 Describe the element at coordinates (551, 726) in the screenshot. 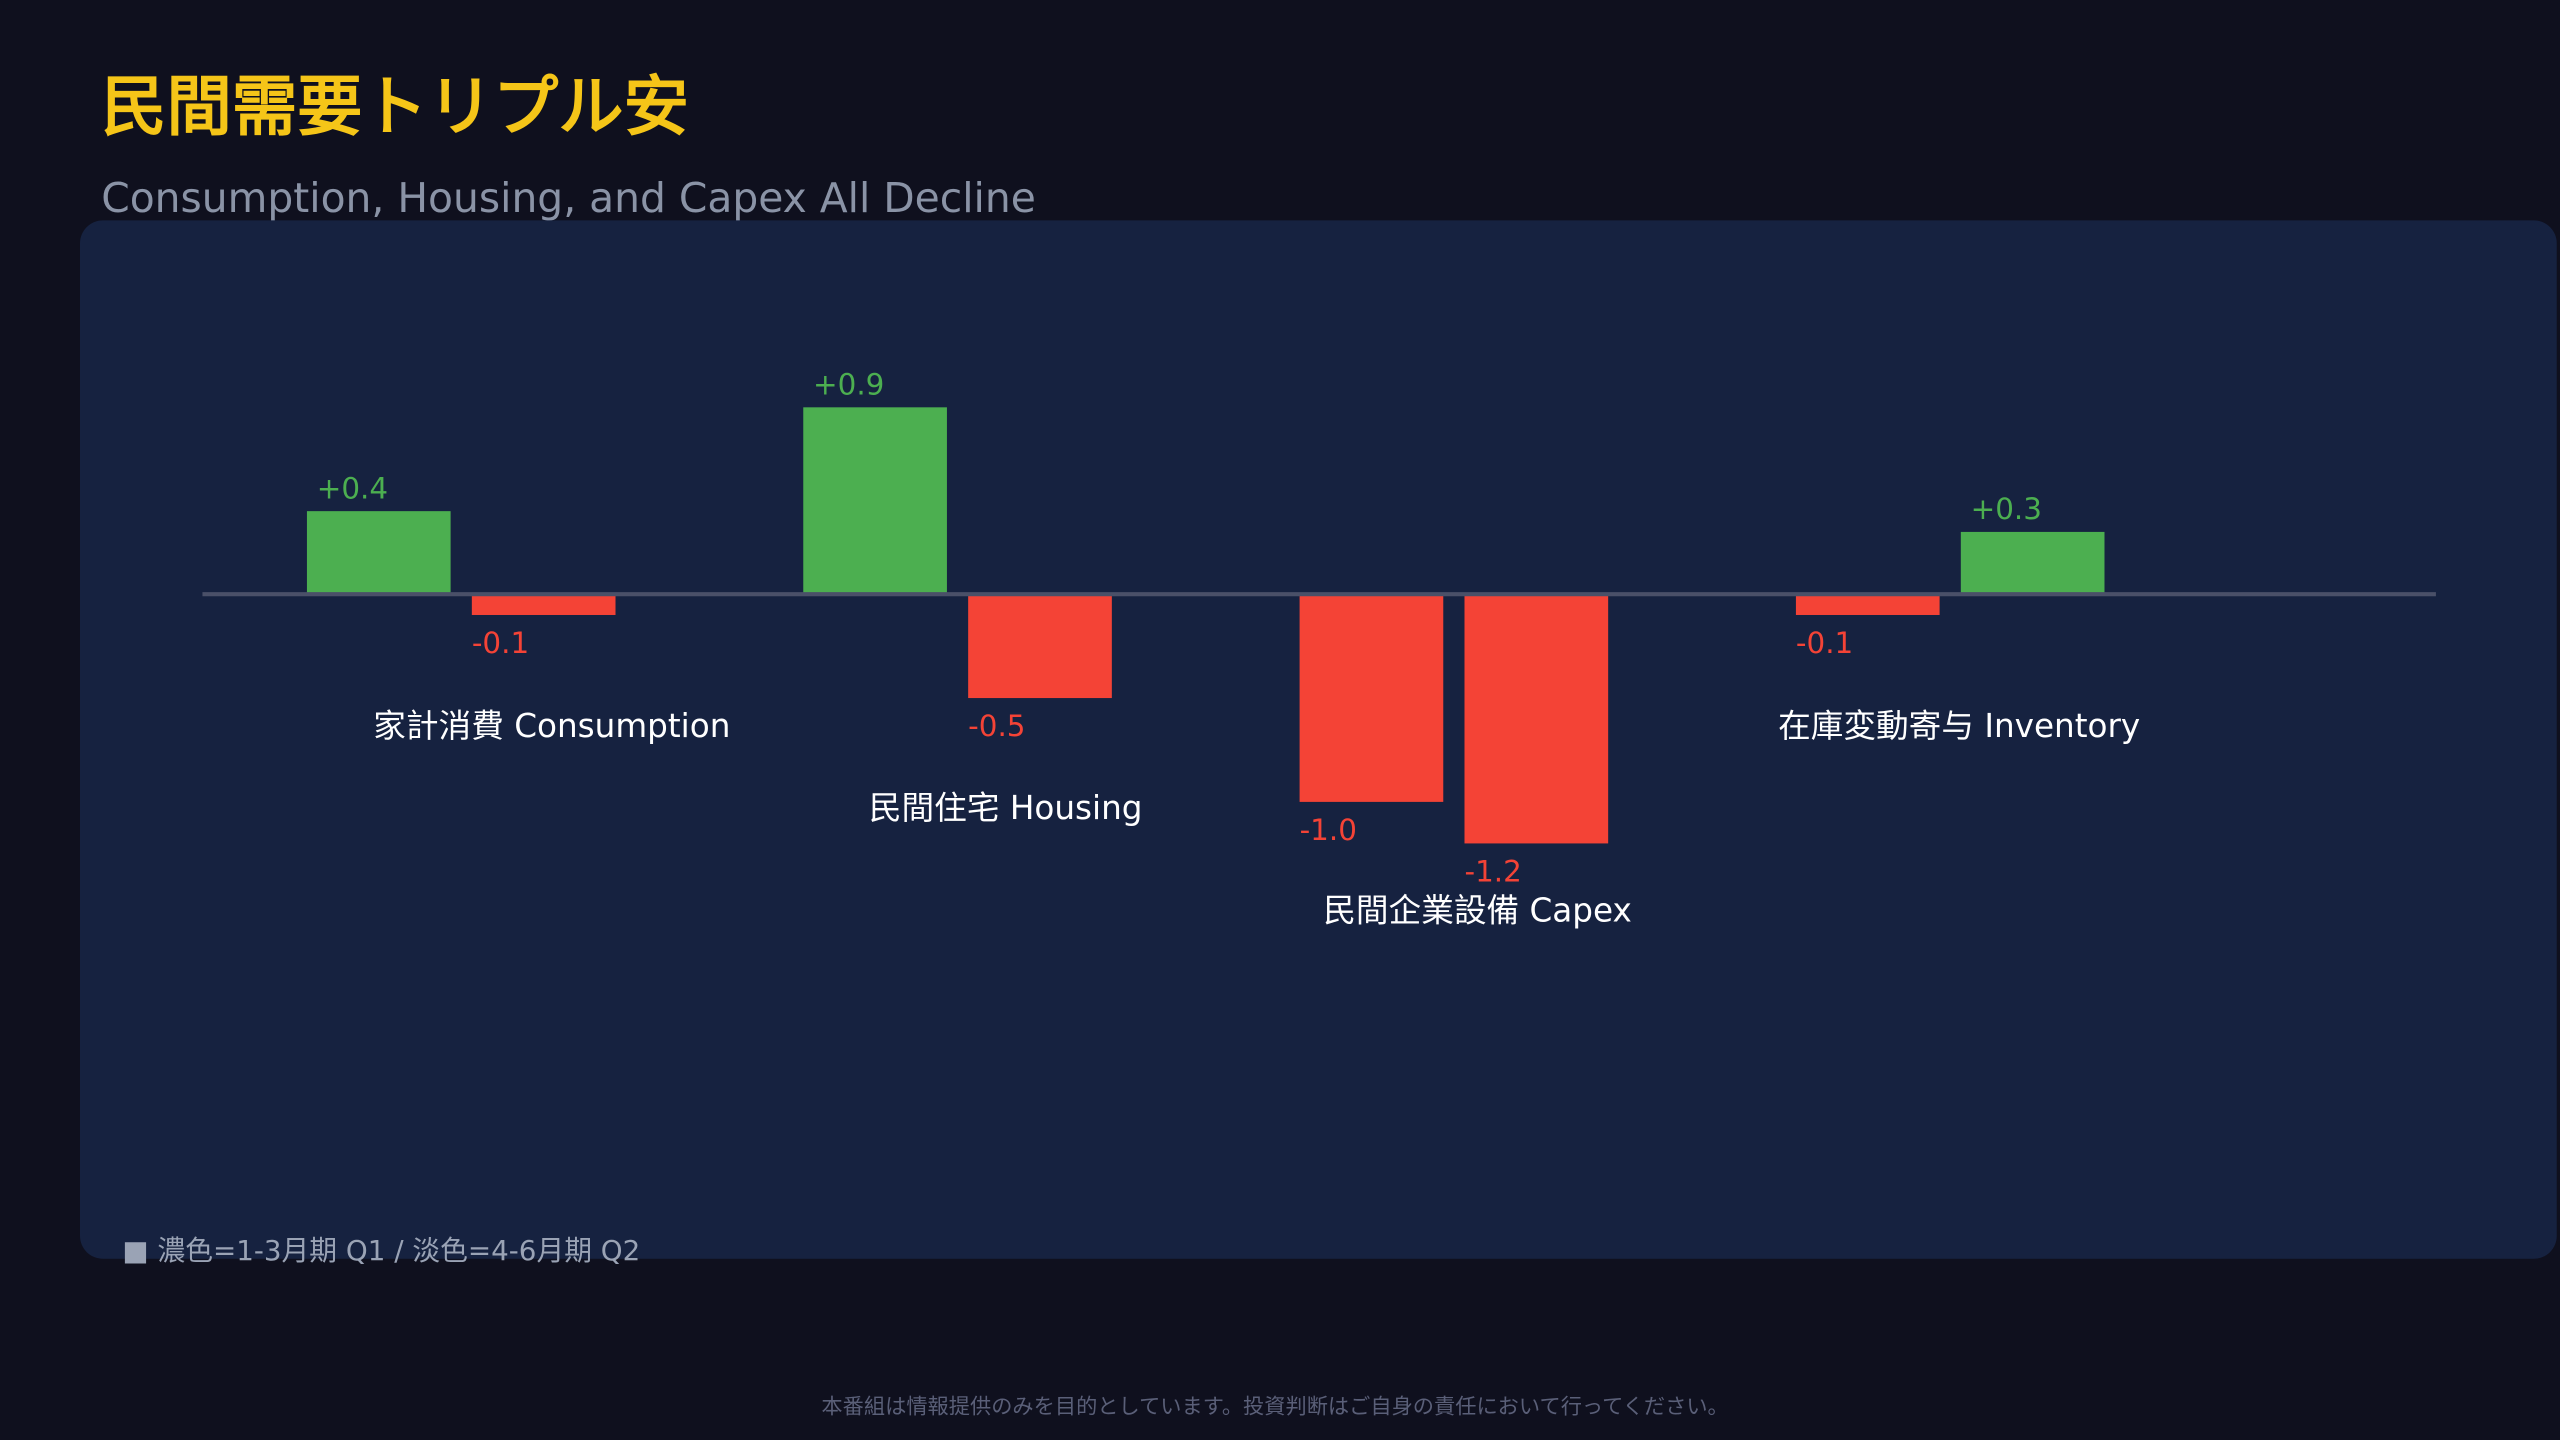

I see `category-label: 家計消費 Consumption` at that location.